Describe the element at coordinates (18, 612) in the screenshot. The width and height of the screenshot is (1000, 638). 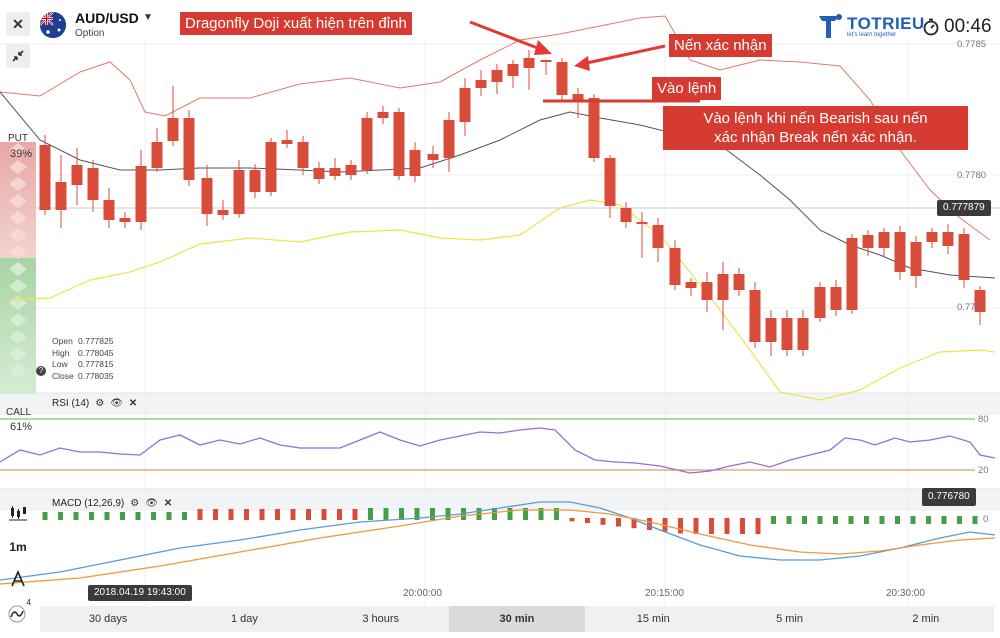
I see `drawing-tools-icon: 4` at that location.